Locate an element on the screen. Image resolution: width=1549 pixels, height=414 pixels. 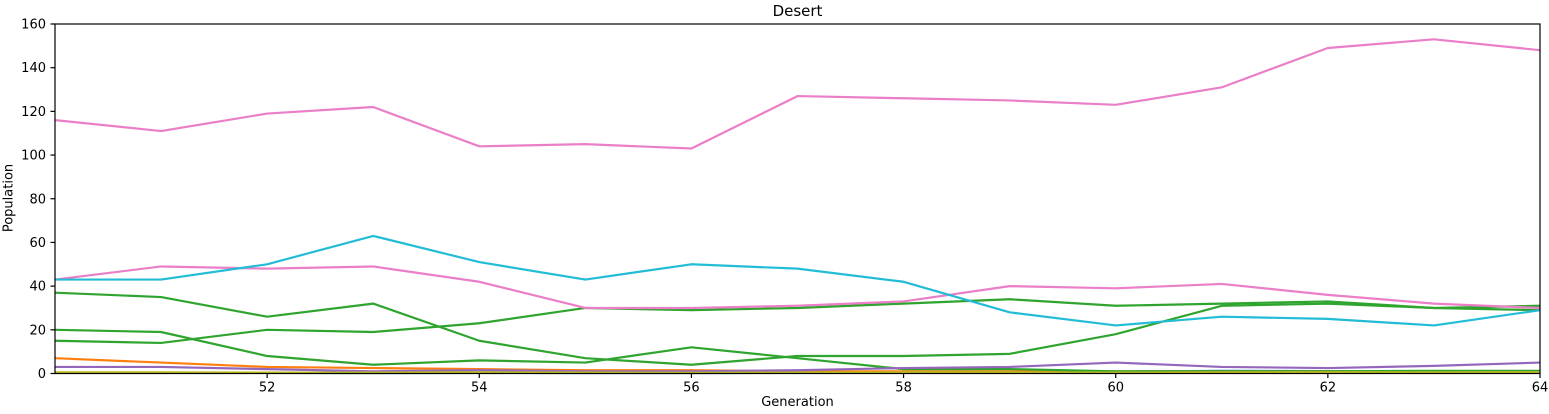
x-tick-label-64: 64 is located at coordinates (1540, 388).